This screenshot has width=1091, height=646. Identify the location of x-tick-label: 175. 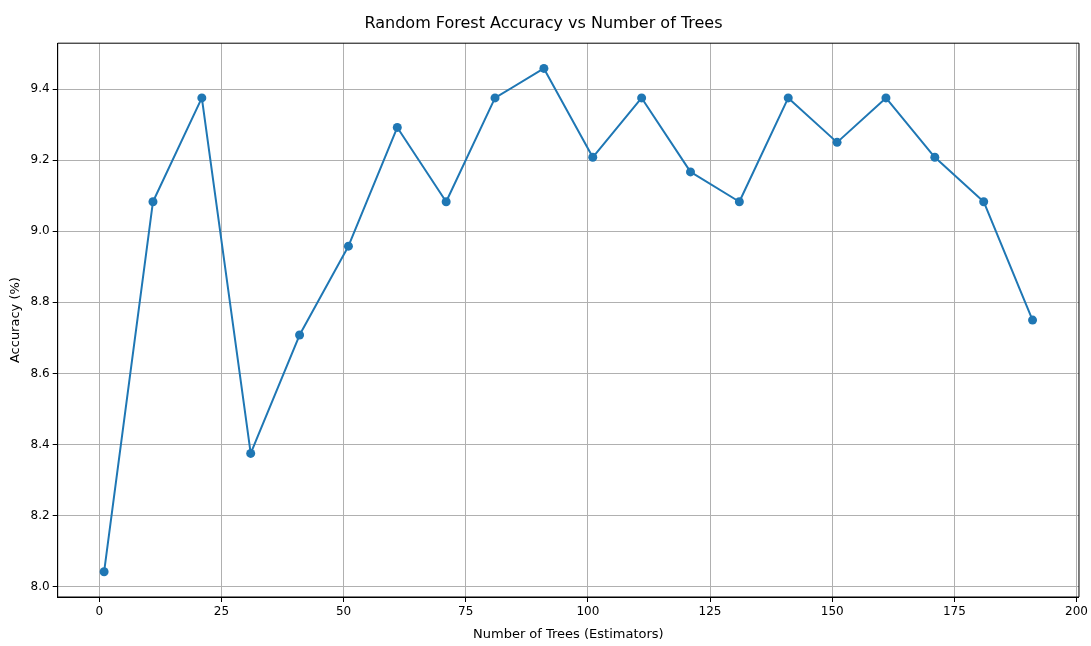
(954, 611).